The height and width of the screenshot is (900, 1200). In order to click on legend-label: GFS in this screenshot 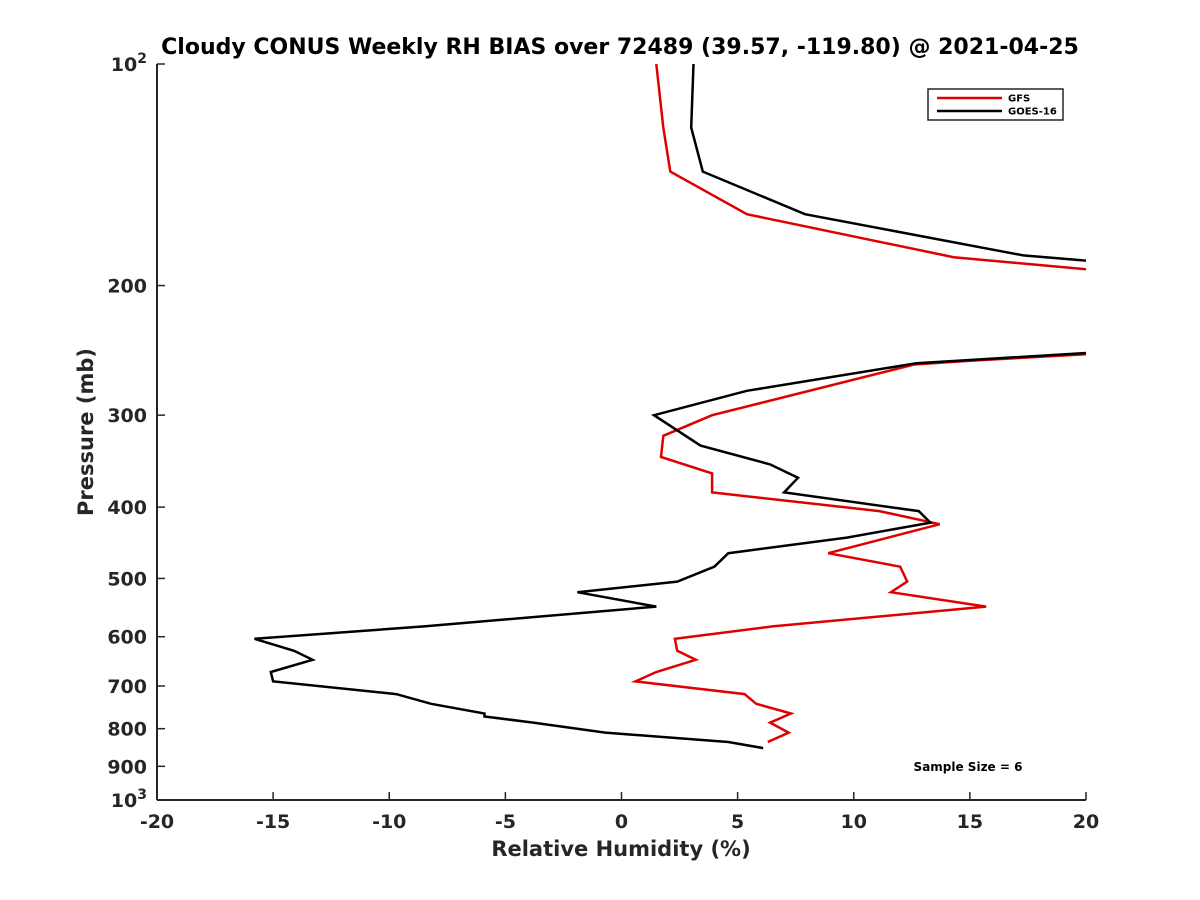, I will do `click(1019, 99)`.